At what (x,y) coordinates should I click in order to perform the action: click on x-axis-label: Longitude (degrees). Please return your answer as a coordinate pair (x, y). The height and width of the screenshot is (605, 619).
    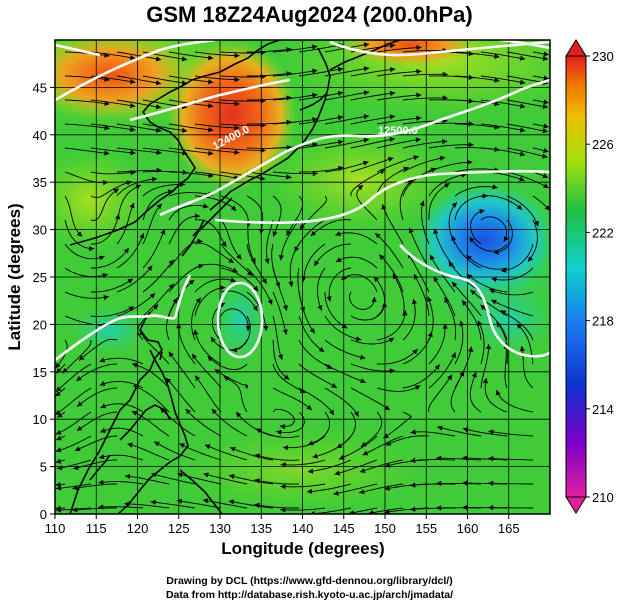
    Looking at the image, I should click on (302, 548).